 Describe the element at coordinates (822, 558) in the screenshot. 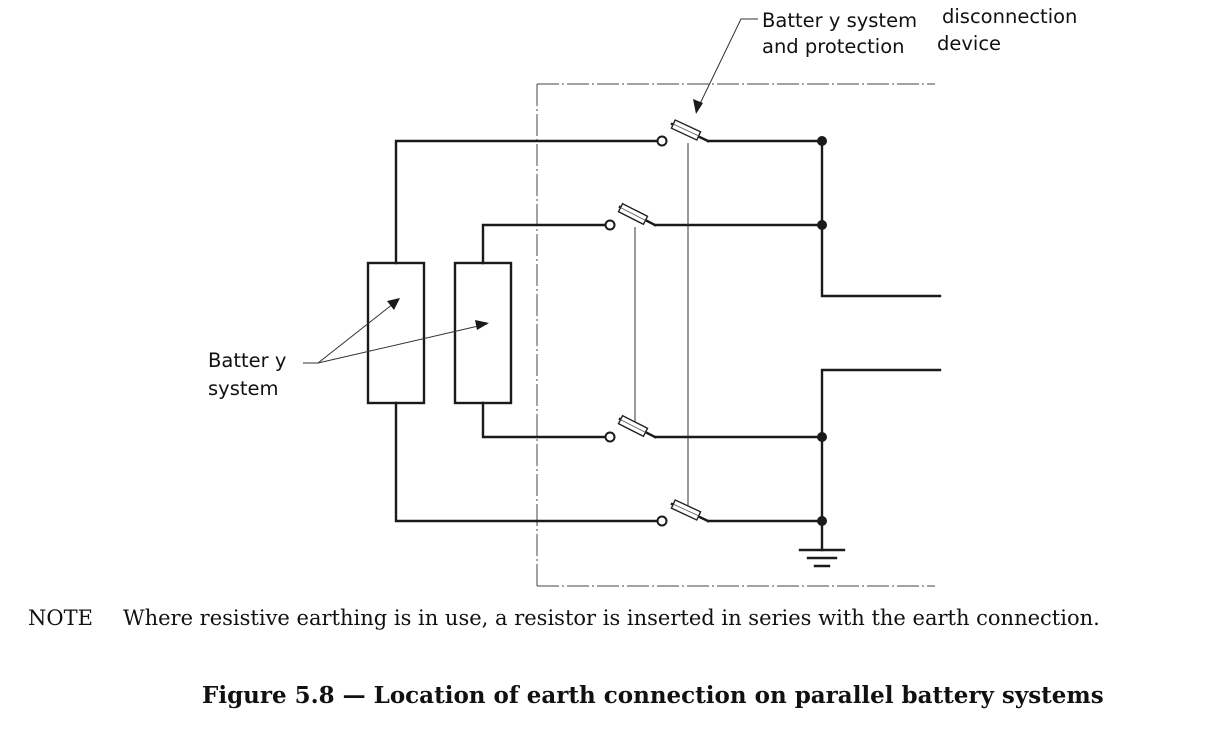

I see `earth-ground-symbol` at that location.